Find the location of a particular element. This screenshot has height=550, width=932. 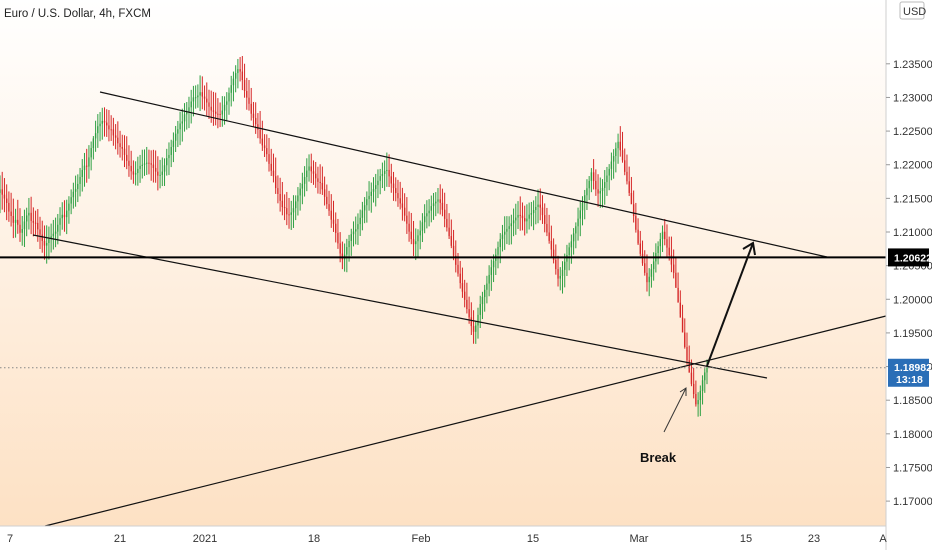

time-tick-label: 15 is located at coordinates (533, 539).